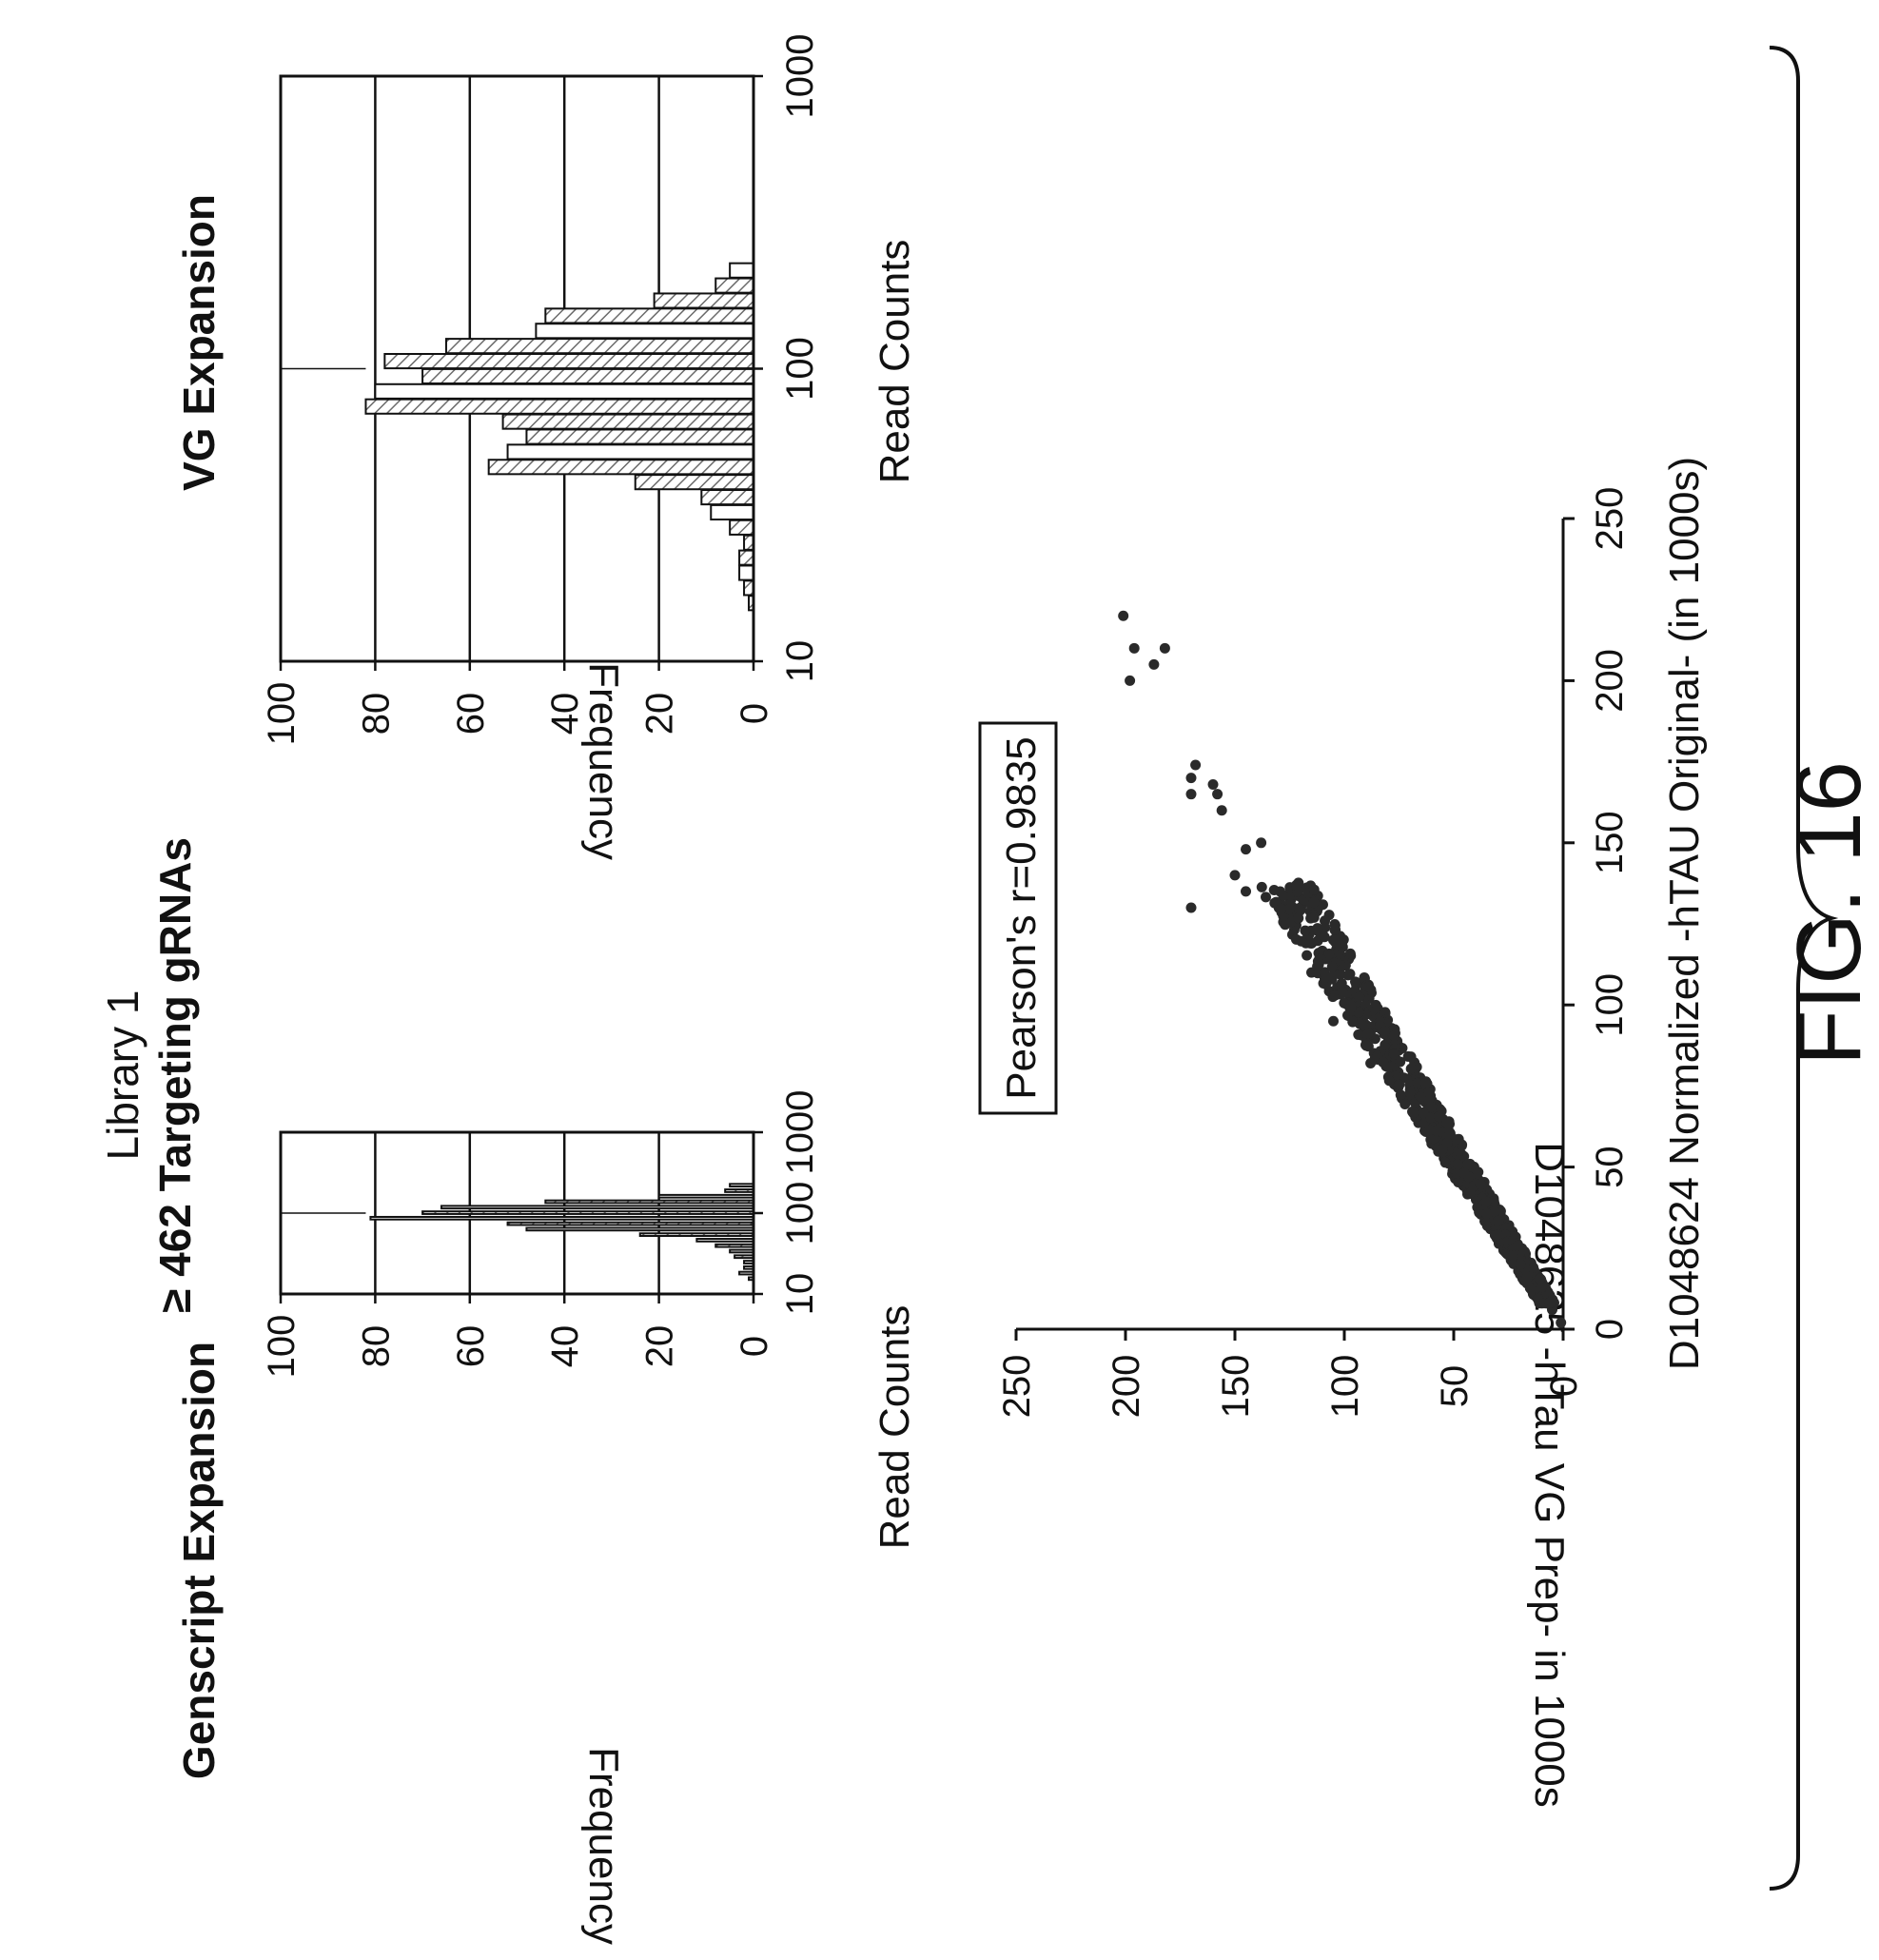  Describe the element at coordinates (1610, 1329) in the screenshot. I see `x-tick-label: 0` at that location.